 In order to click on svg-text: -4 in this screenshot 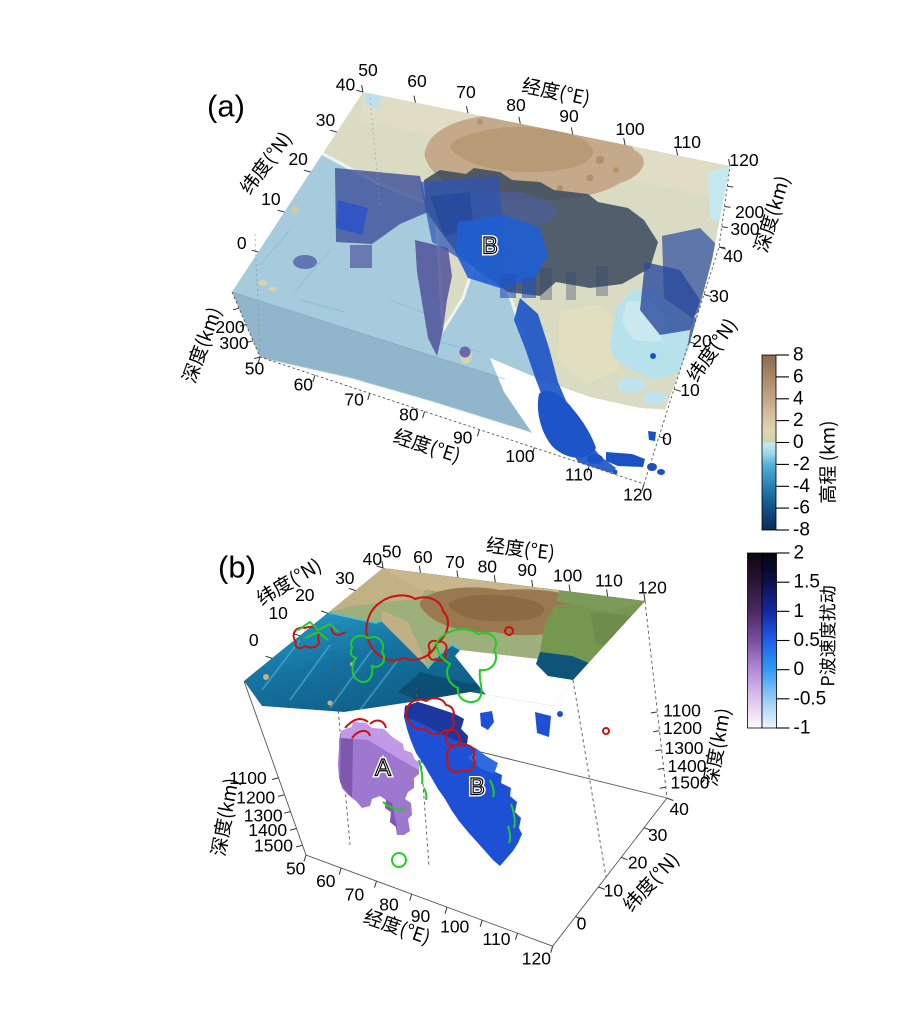, I will do `click(801, 486)`.